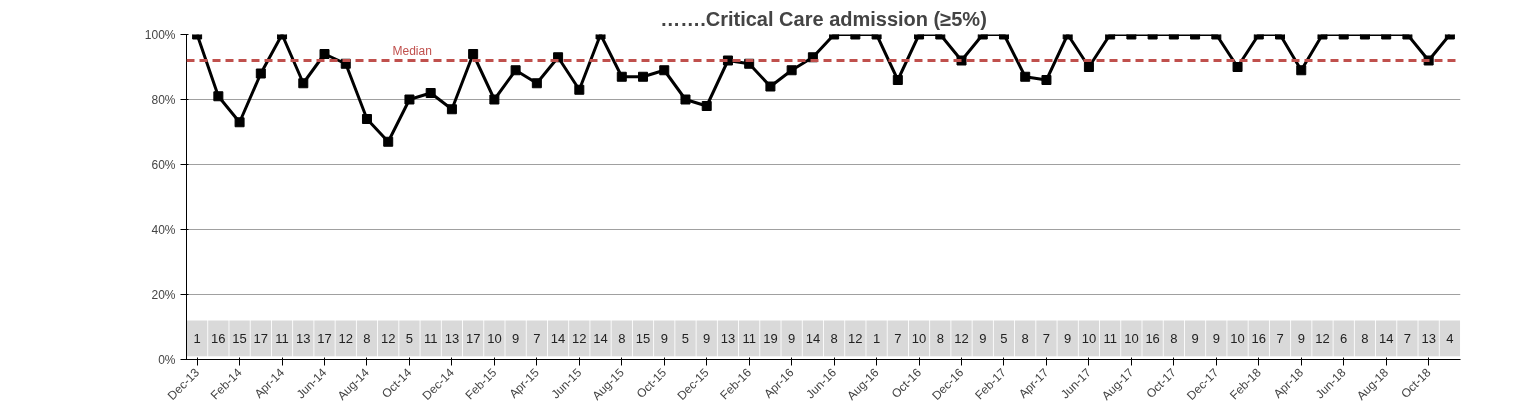 The image size is (1518, 415). I want to click on annotation: 6, so click(1344, 338).